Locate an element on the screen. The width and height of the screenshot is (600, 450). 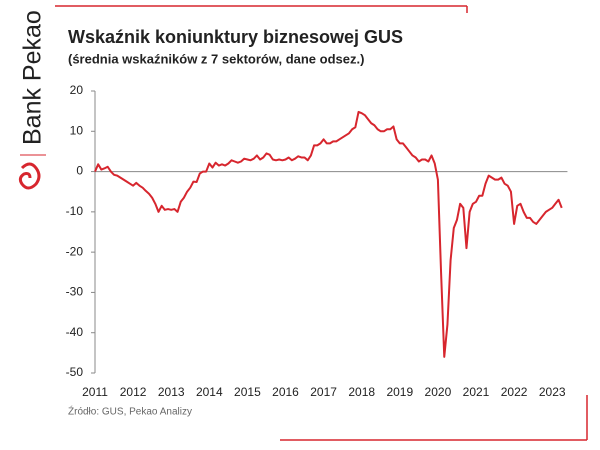
x-tick-label: 2017 is located at coordinates (323, 392).